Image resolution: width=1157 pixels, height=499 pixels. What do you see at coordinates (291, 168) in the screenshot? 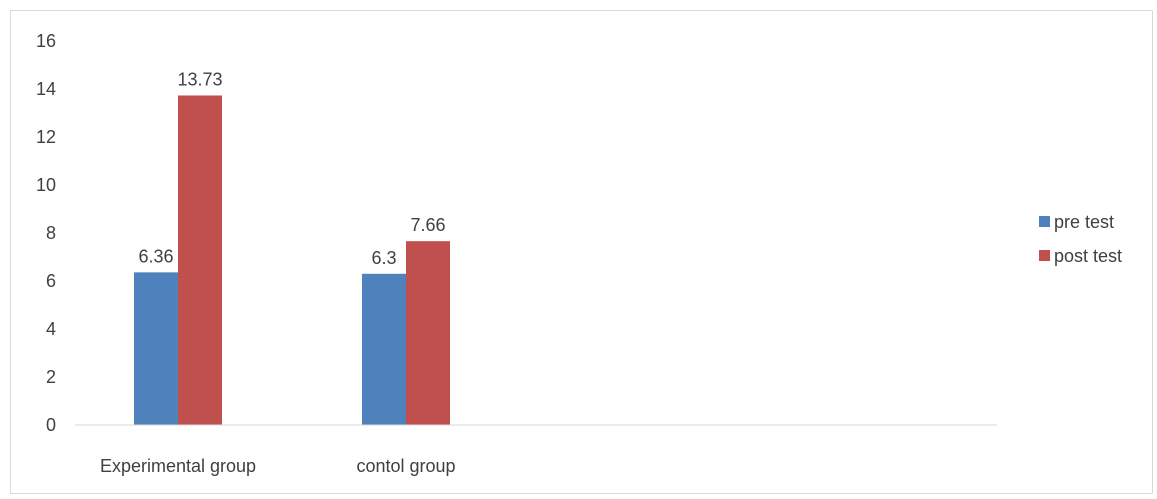
I see `data-labels: 6.36 13.73 6.3 7.66` at bounding box center [291, 168].